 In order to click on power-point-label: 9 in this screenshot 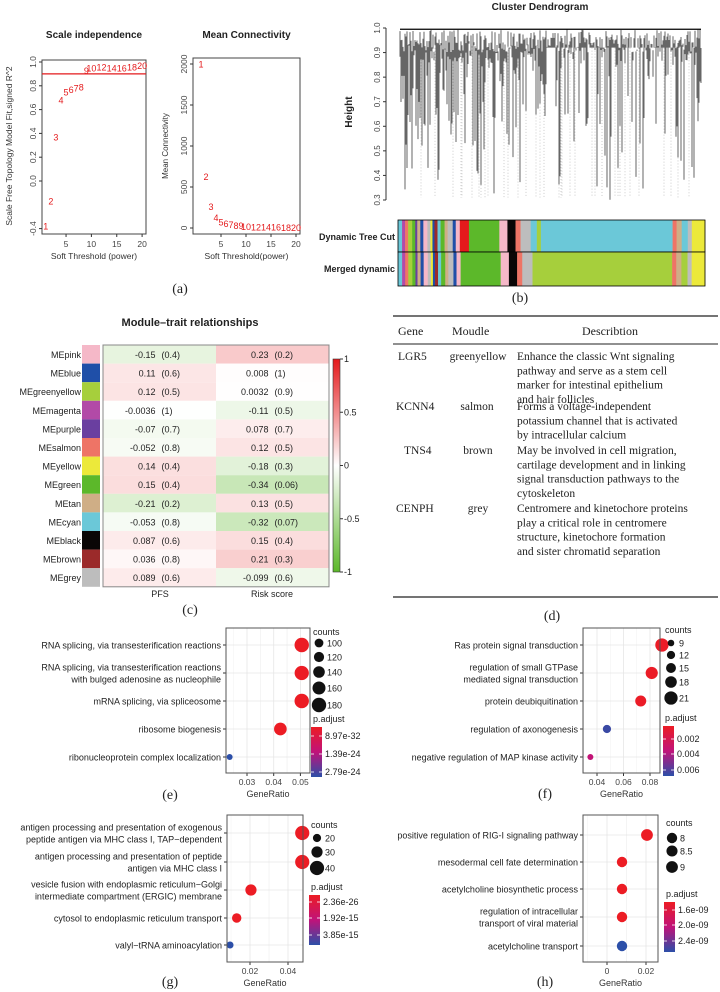, I will do `click(240, 226)`.